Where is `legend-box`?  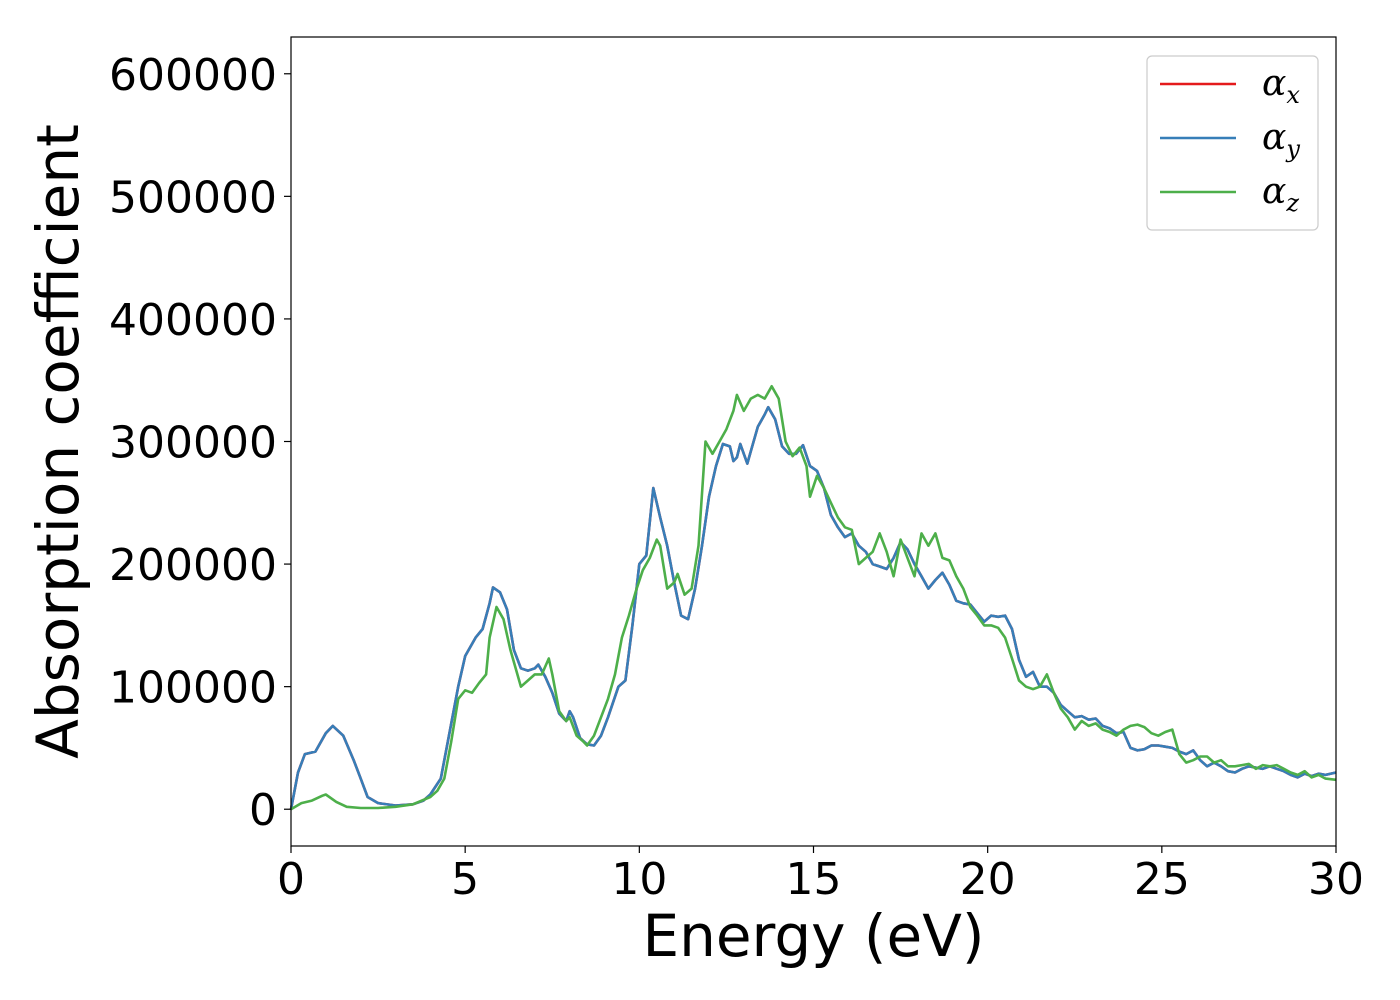 legend-box is located at coordinates (1232, 143).